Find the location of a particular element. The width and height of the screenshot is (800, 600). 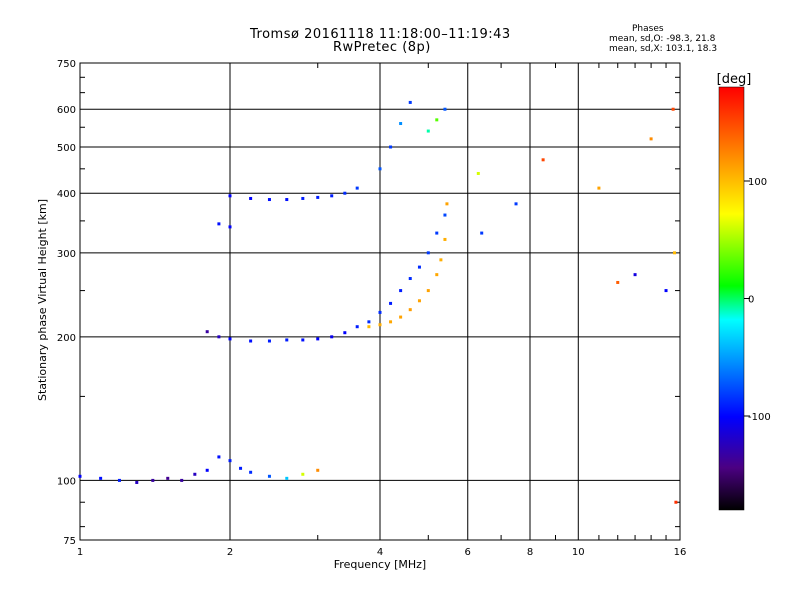

colorbar is located at coordinates (731, 298).